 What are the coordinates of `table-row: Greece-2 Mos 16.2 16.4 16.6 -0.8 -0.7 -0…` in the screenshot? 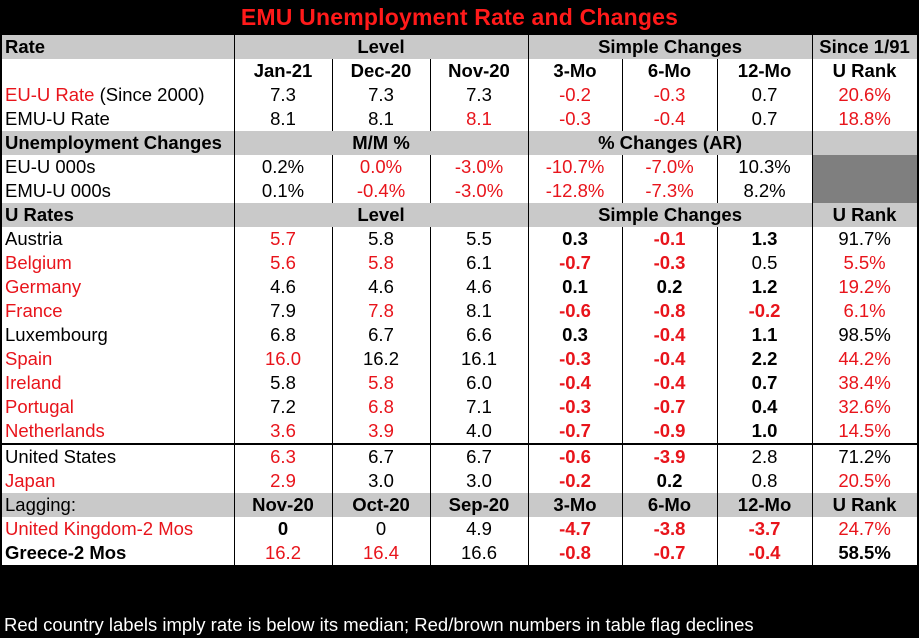 It's located at (460, 553).